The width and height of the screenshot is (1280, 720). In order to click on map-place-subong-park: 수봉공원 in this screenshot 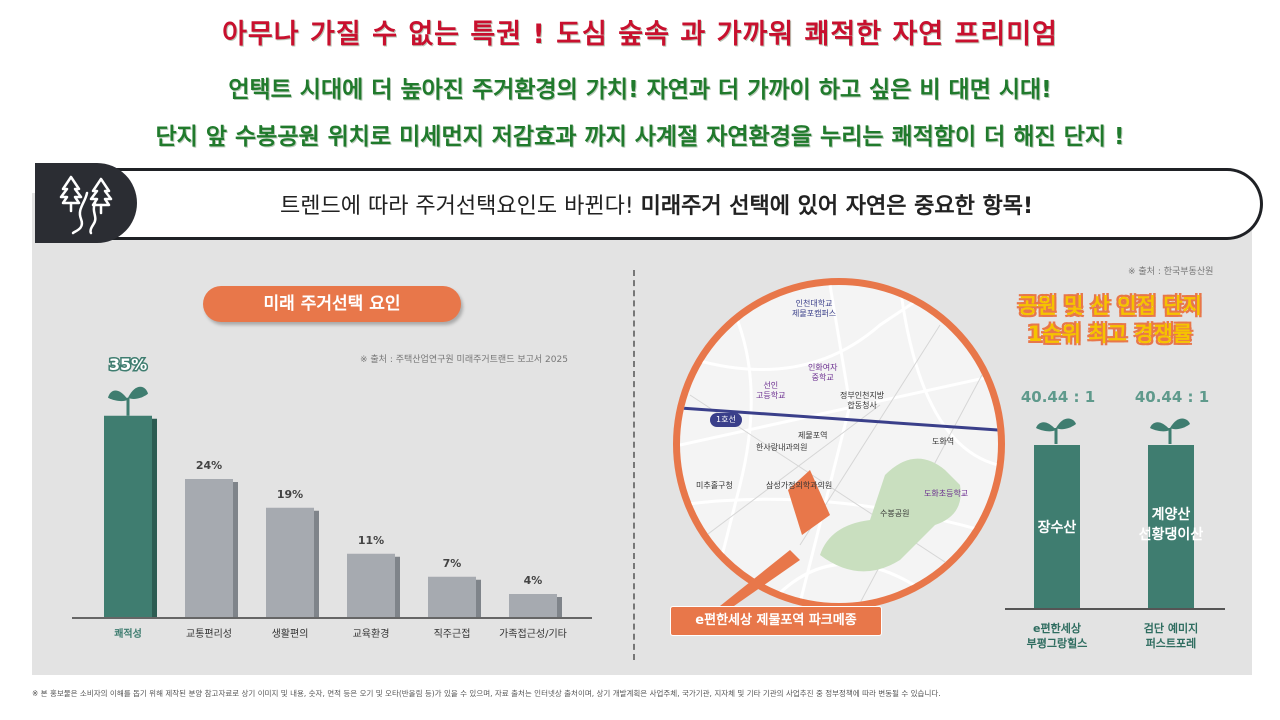, I will do `click(895, 513)`.